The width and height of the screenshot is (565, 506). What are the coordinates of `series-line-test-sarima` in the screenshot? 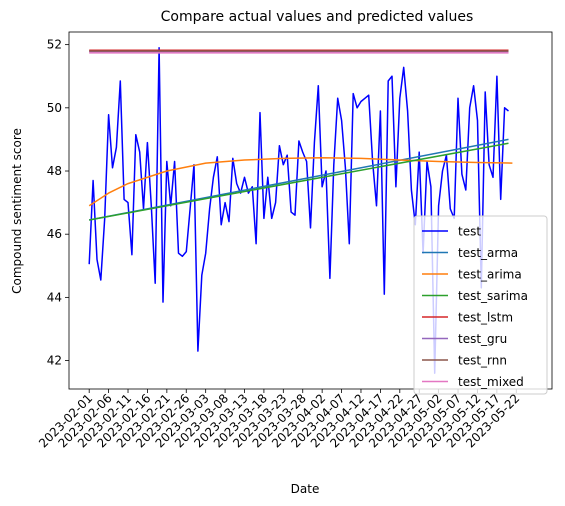 It's located at (299, 181).